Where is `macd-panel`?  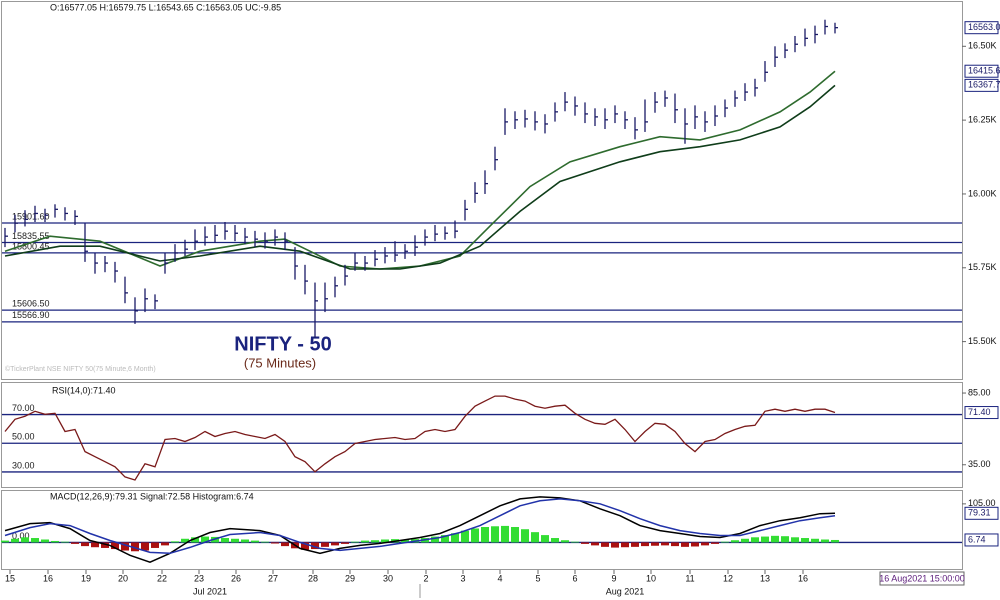 macd-panel is located at coordinates (482, 530).